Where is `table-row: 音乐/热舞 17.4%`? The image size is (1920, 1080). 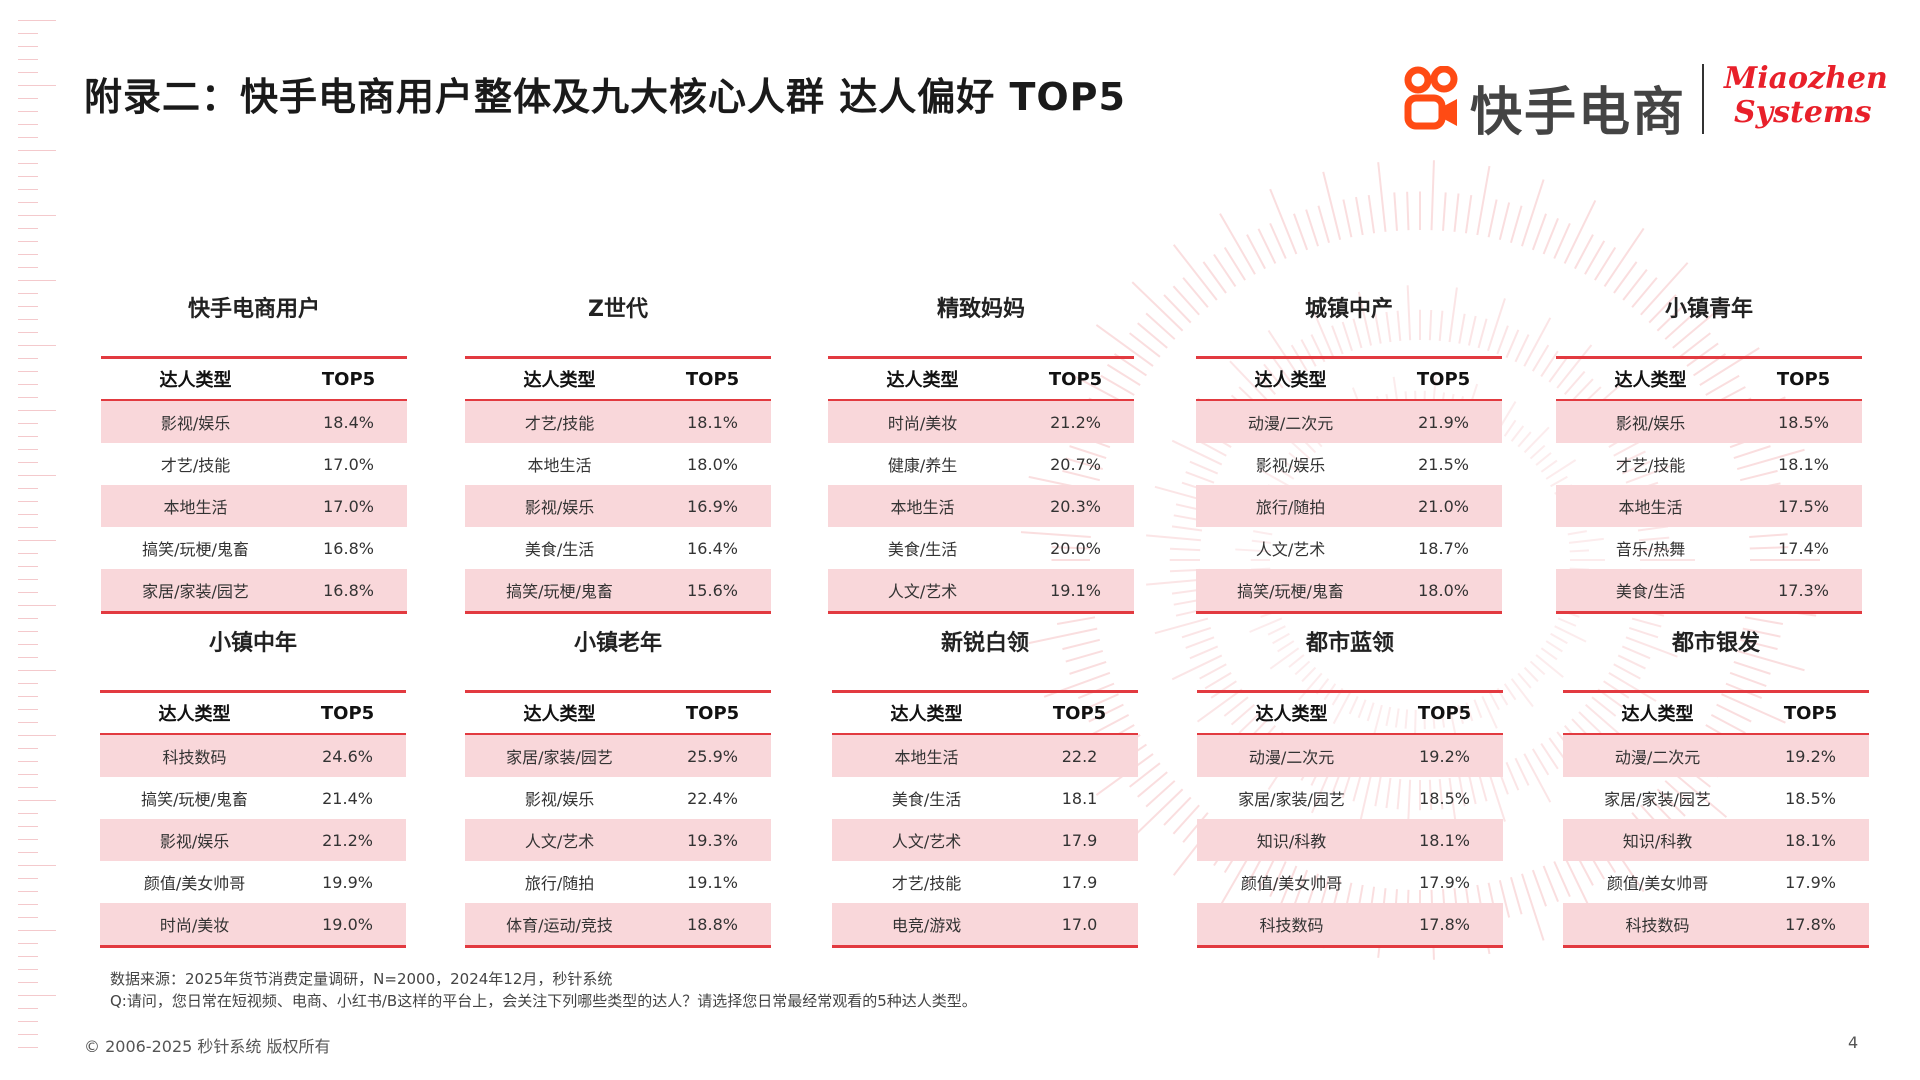 table-row: 音乐/热舞 17.4% is located at coordinates (1709, 548).